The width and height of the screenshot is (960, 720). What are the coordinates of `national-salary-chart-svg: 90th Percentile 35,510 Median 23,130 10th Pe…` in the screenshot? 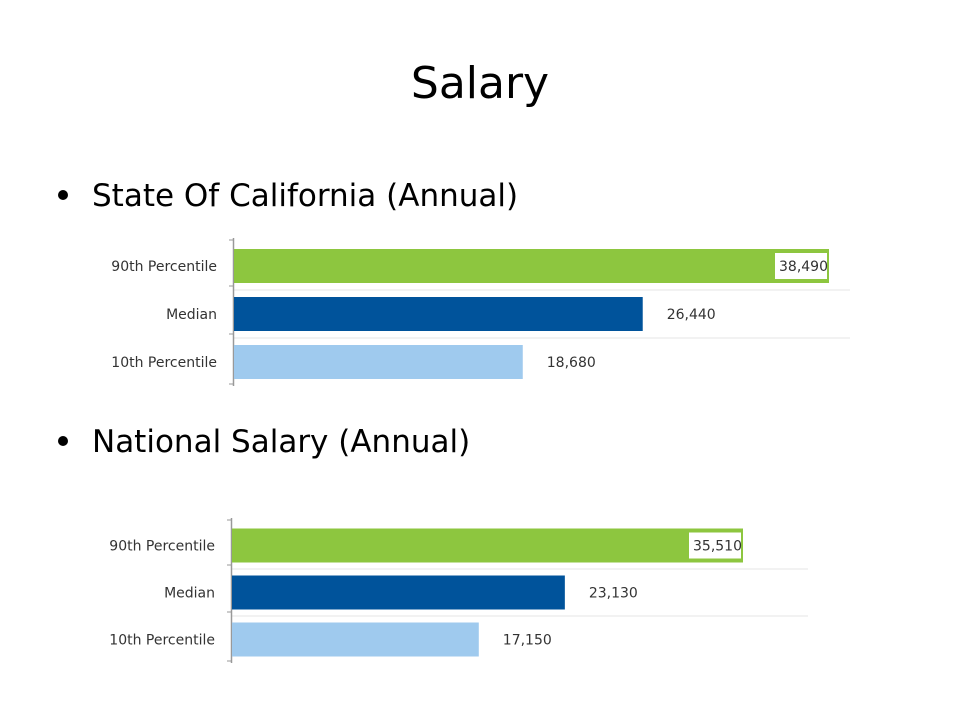 It's located at (458, 590).